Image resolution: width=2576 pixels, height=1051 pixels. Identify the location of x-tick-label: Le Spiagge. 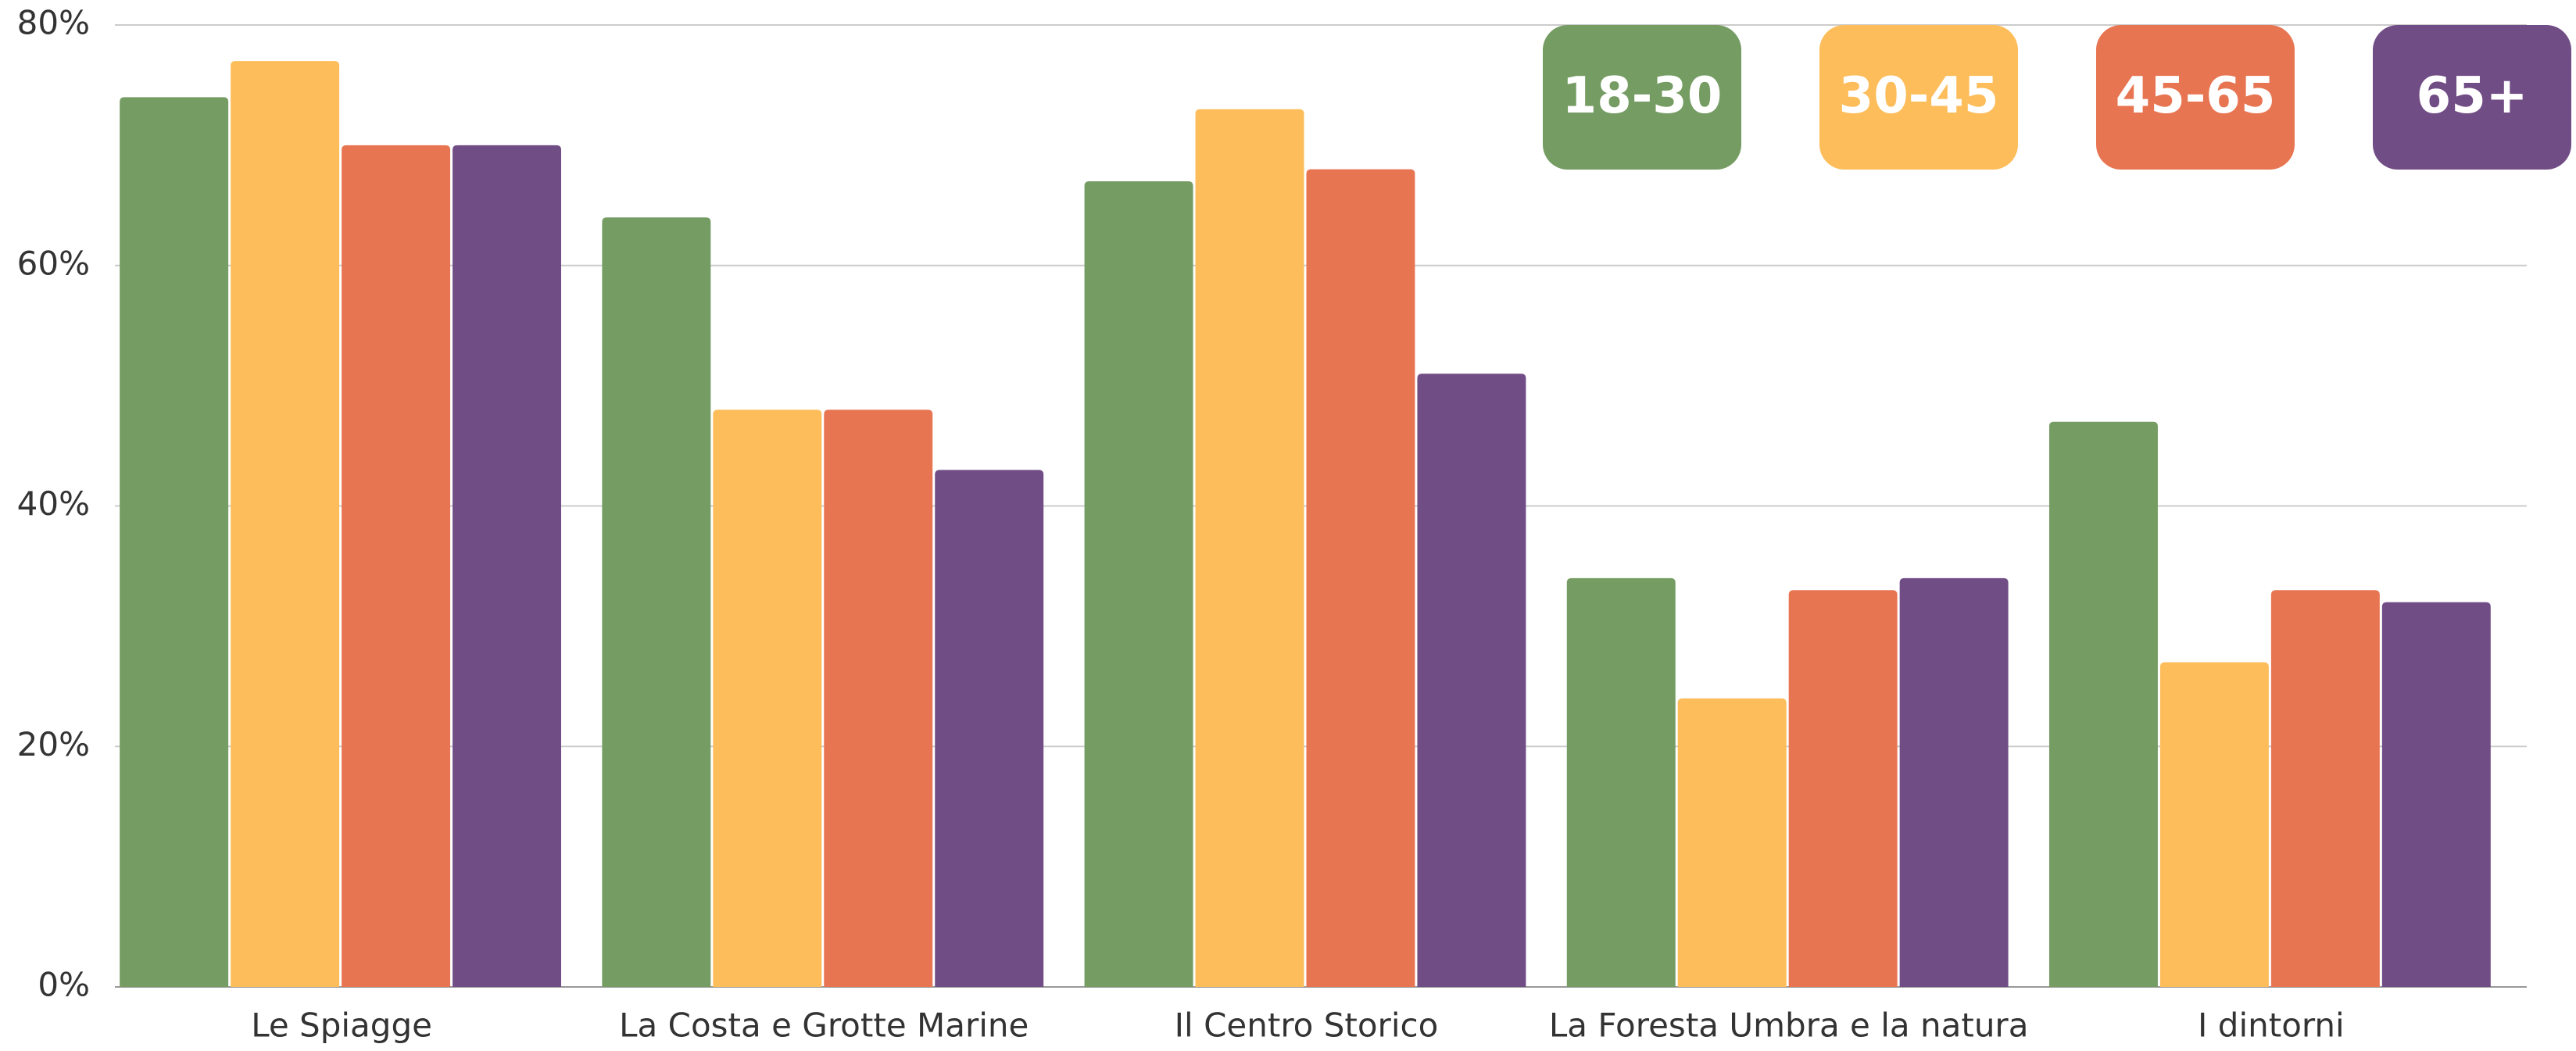
(341, 1025).